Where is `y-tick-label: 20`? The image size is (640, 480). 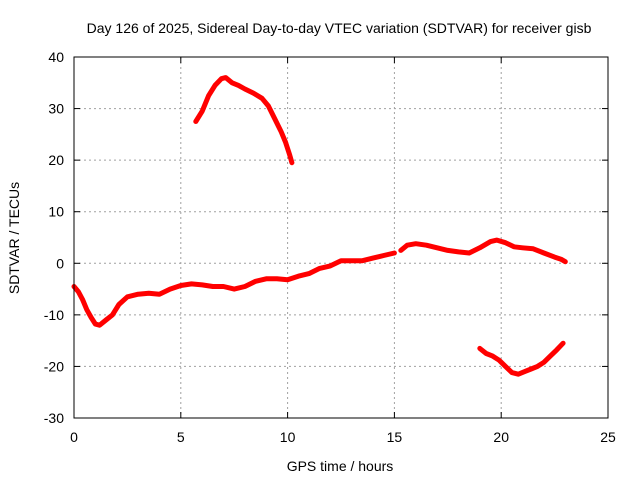 y-tick-label: 20 is located at coordinates (56, 160).